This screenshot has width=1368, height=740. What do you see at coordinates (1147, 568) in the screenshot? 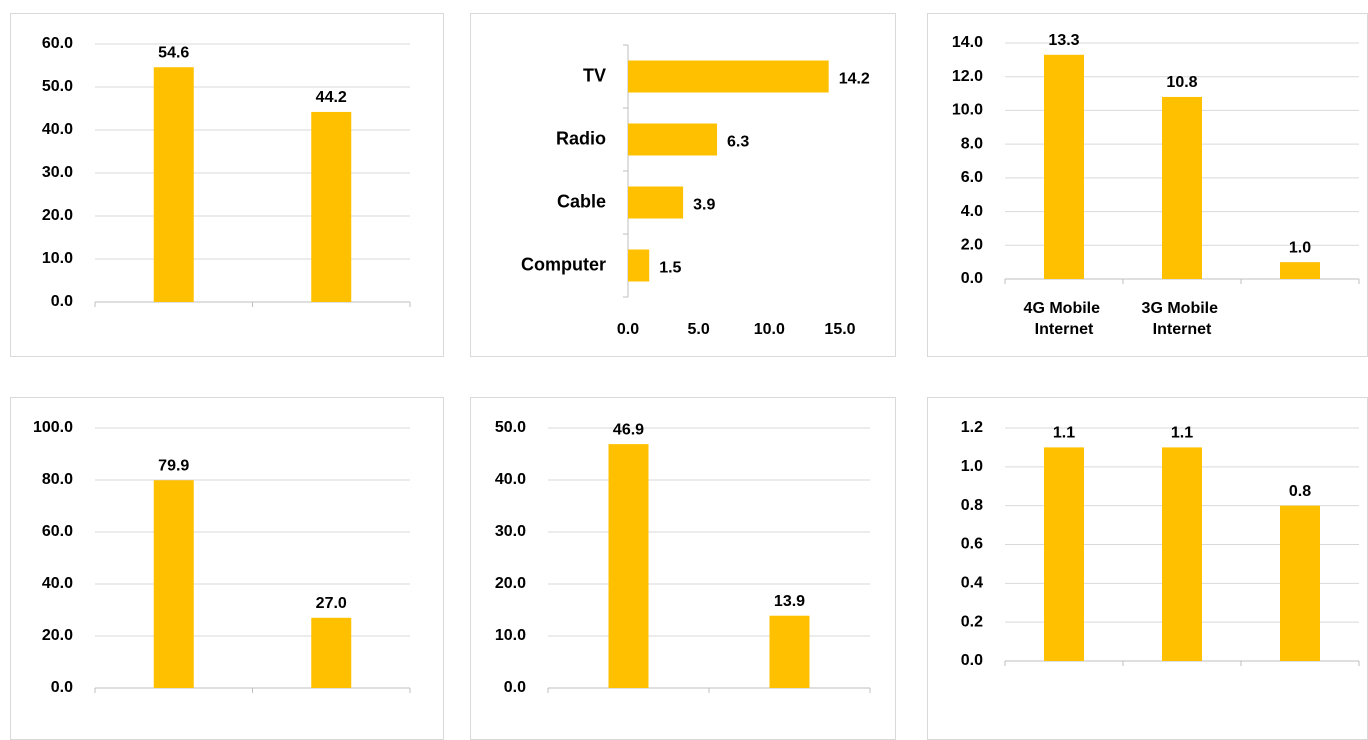
I see `chart: 0.0 0.2 0.4 0.6 0.8 1.0 1.2 1.1 1.1 0.8` at bounding box center [1147, 568].